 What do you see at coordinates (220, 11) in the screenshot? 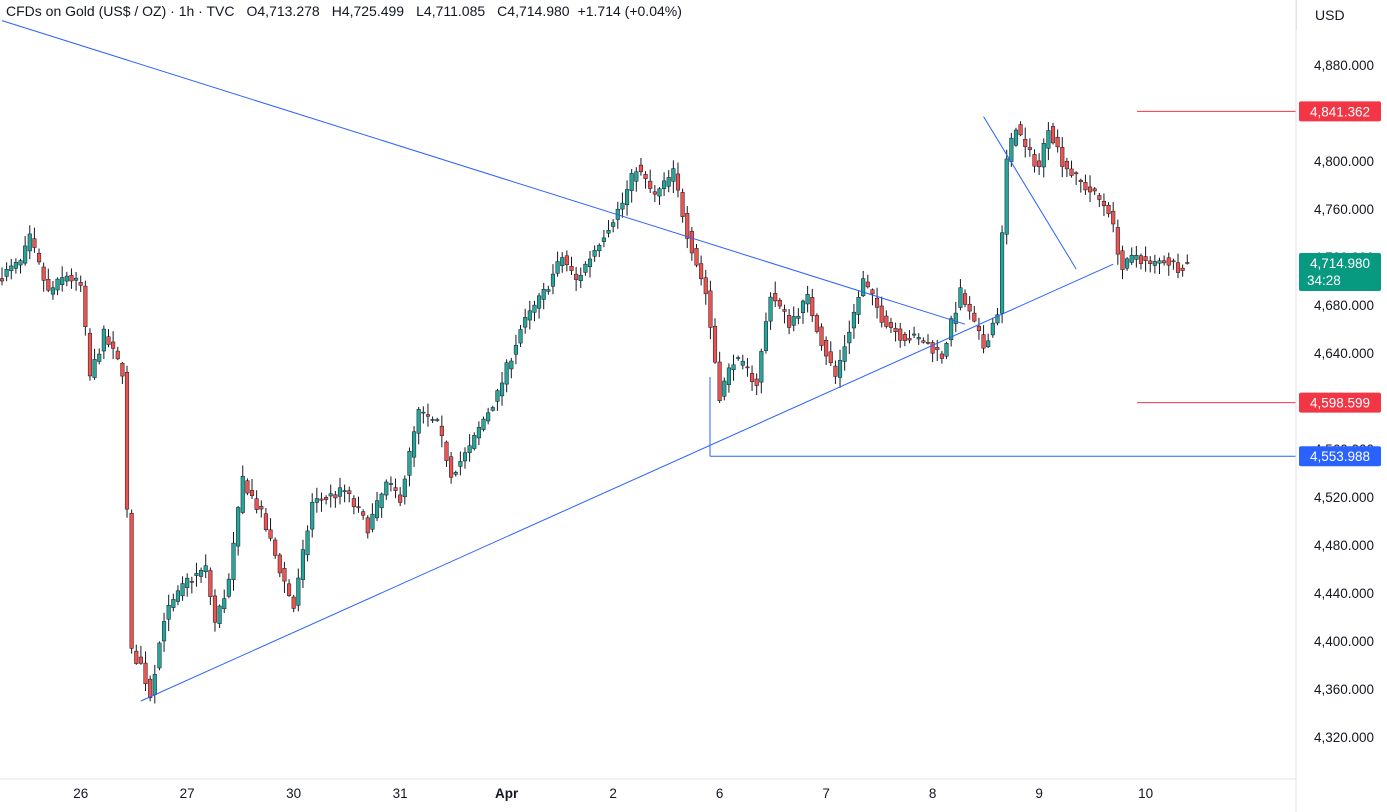
I see `source-label: TVC` at bounding box center [220, 11].